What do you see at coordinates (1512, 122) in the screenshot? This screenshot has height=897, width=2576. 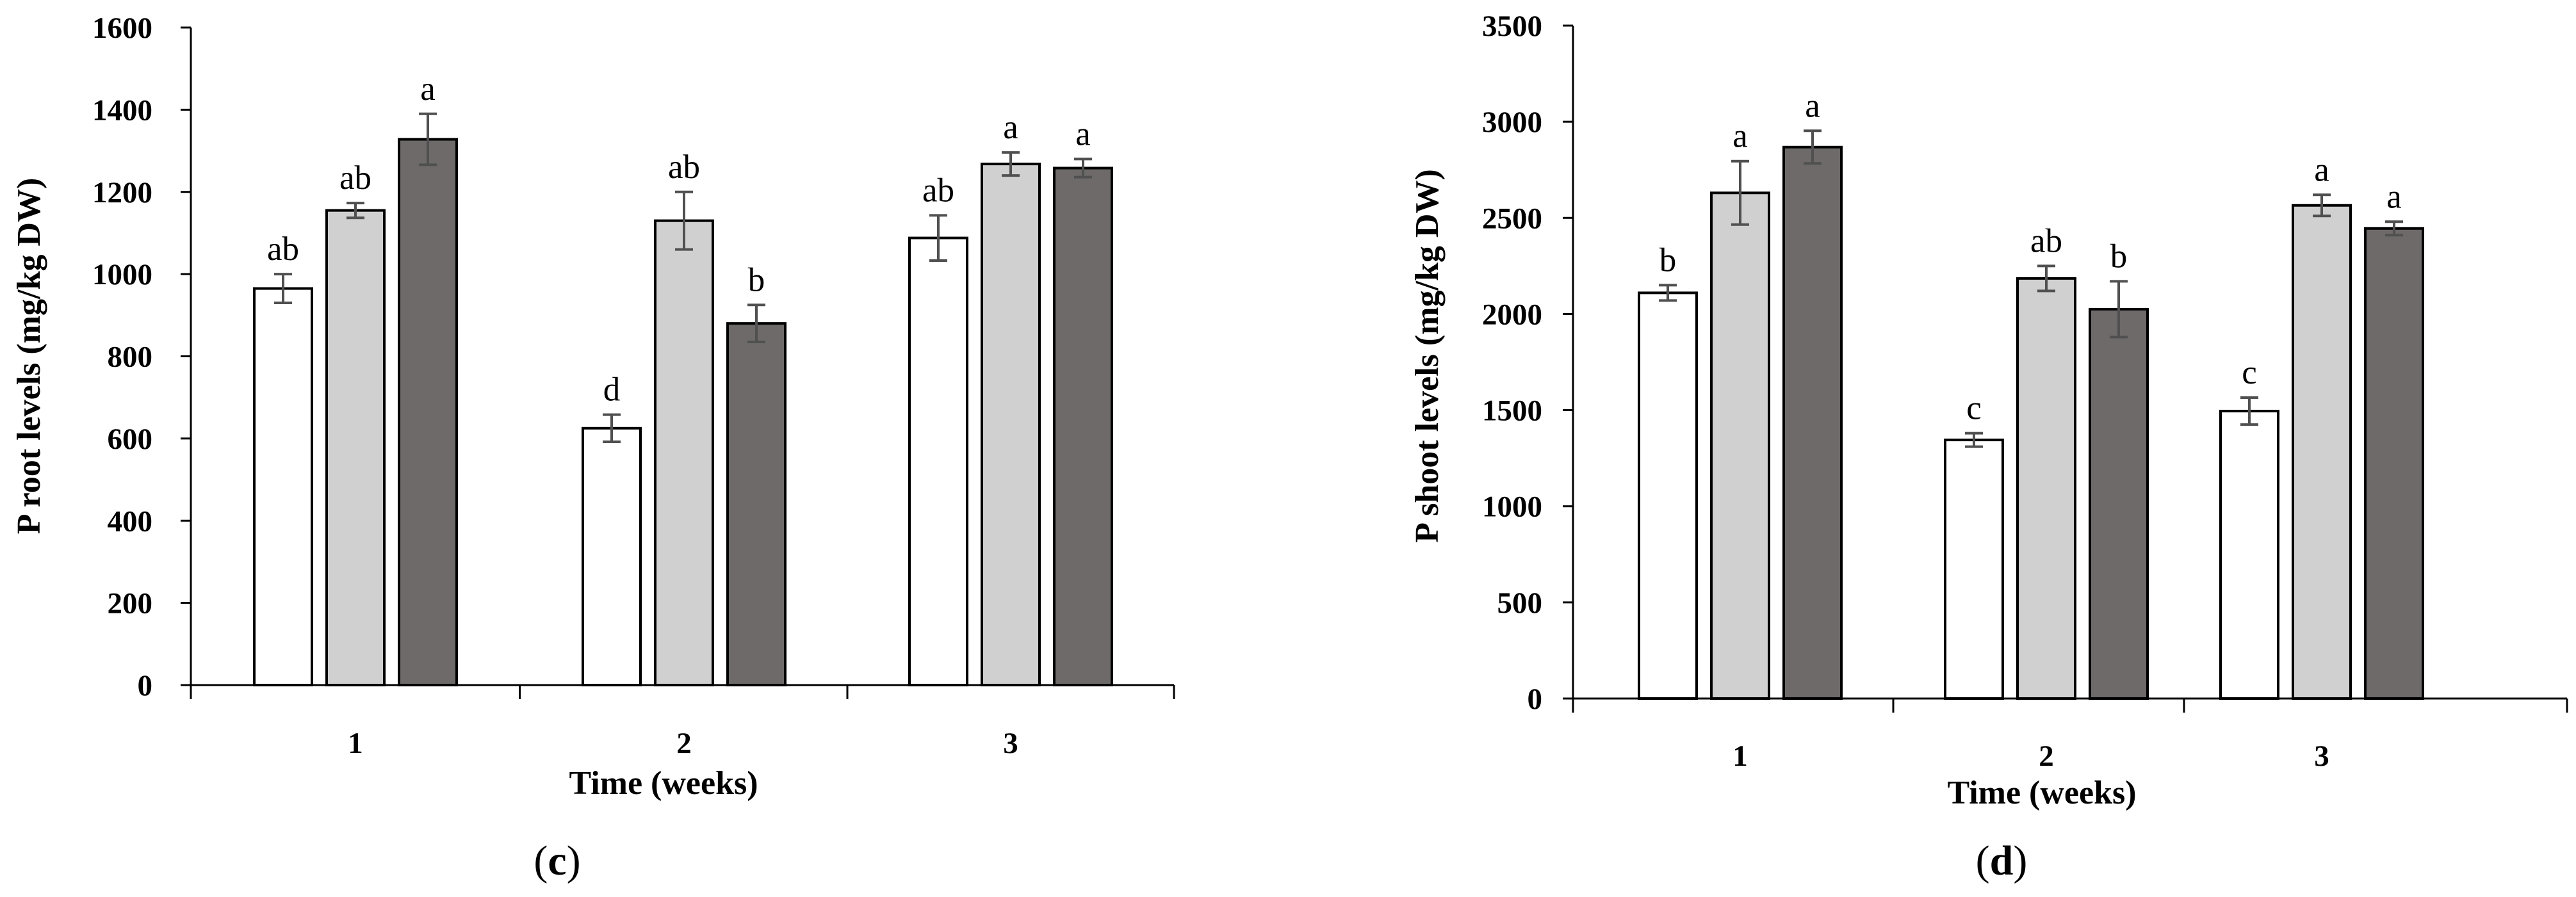 I see `y-tick-label: 3000` at bounding box center [1512, 122].